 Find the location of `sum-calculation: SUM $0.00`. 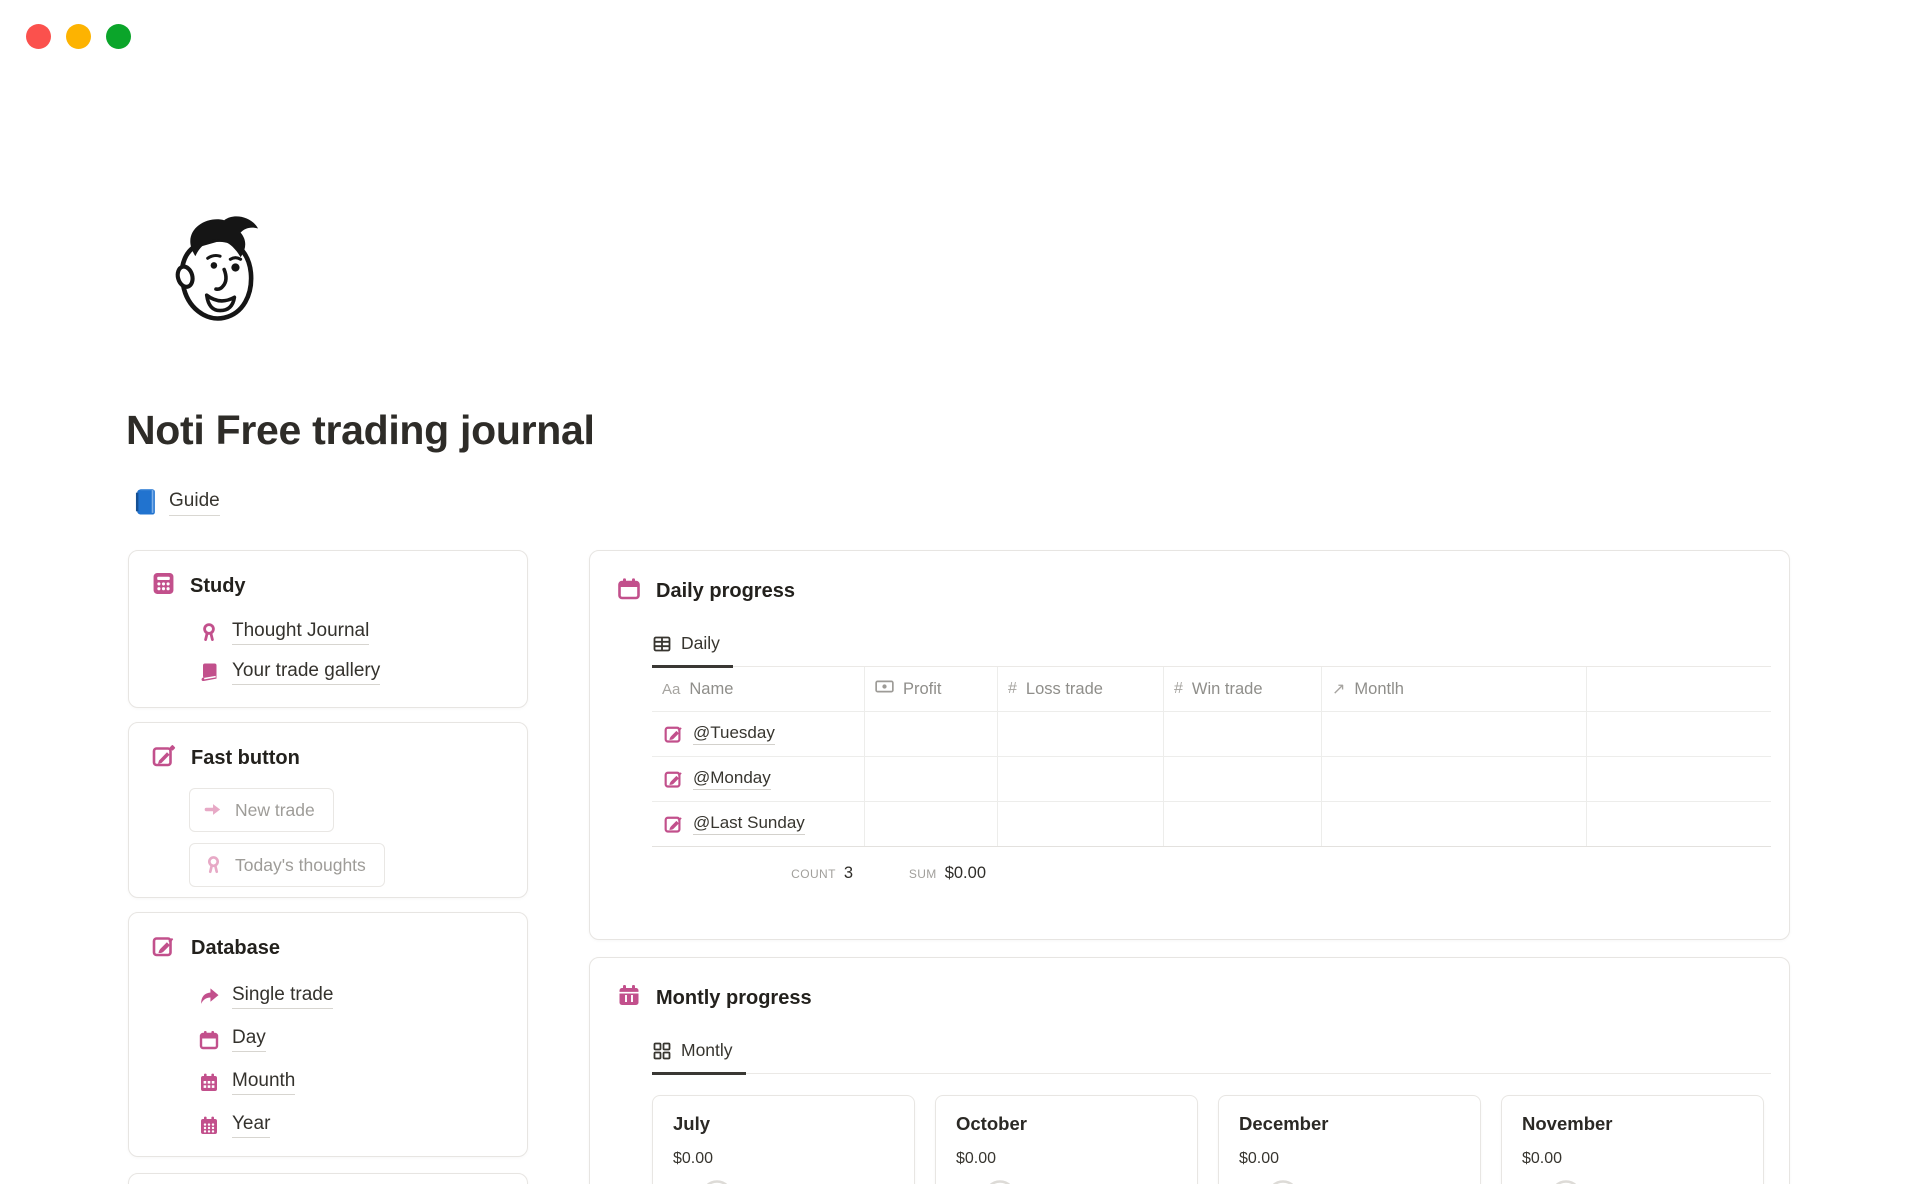

sum-calculation: SUM $0.00 is located at coordinates (931, 873).